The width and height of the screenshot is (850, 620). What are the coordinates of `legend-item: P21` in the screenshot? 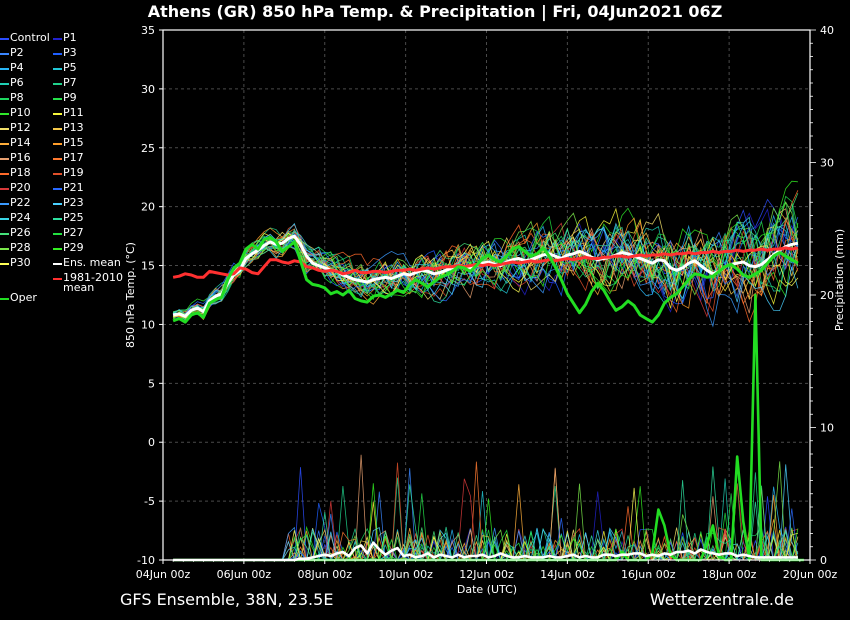 It's located at (68, 189).